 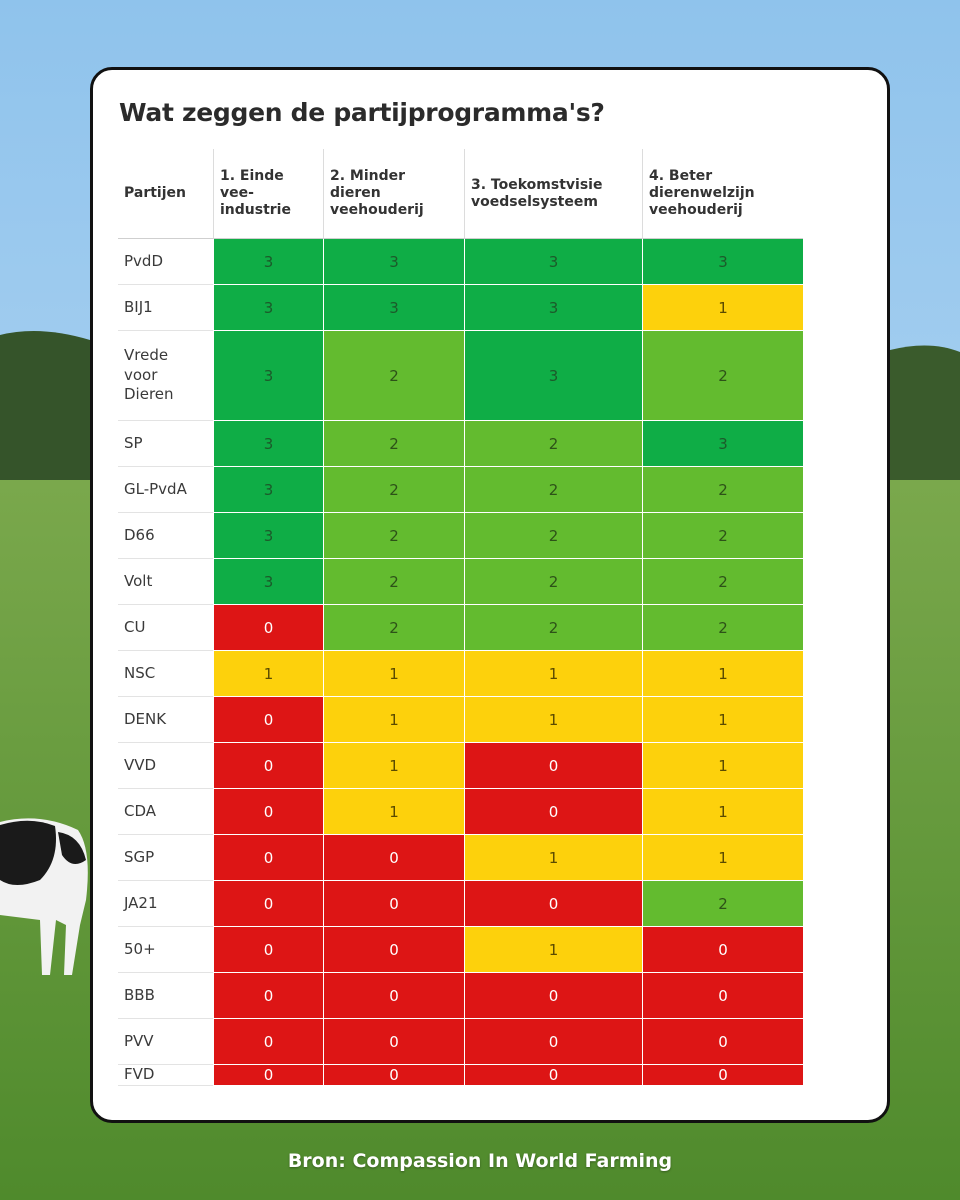 I want to click on column-header-label: 2. Minder dieren veehouderij, so click(x=377, y=193).